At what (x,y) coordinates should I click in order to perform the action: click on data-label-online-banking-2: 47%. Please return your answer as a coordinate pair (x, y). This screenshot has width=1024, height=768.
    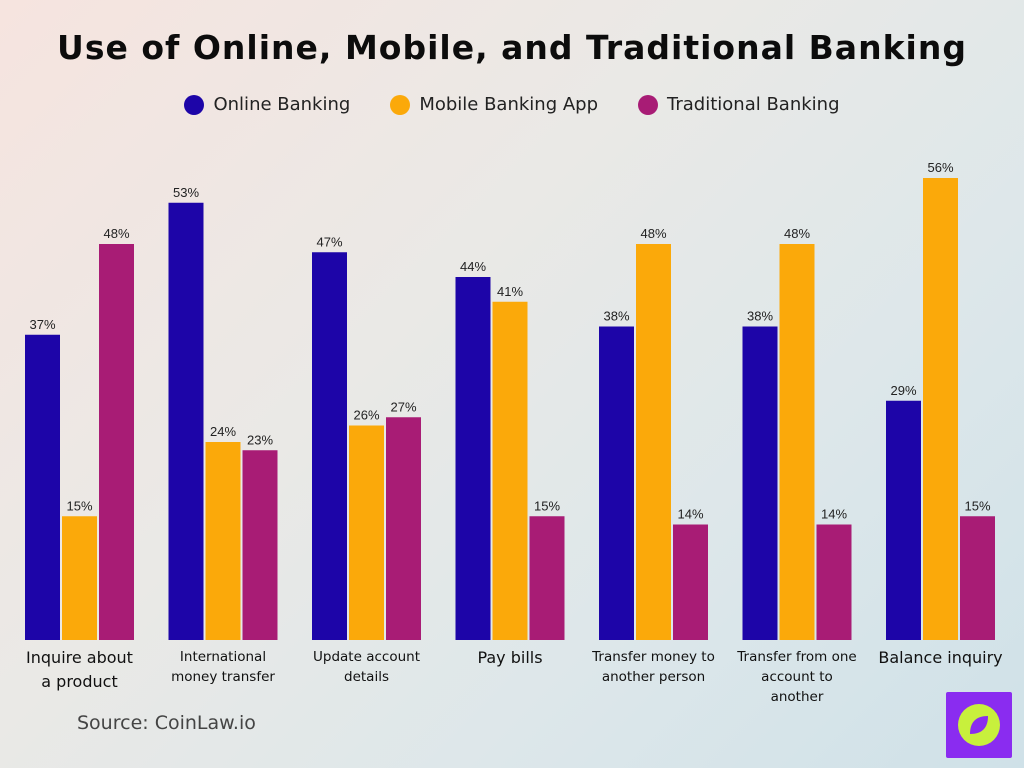
    Looking at the image, I should click on (329, 241).